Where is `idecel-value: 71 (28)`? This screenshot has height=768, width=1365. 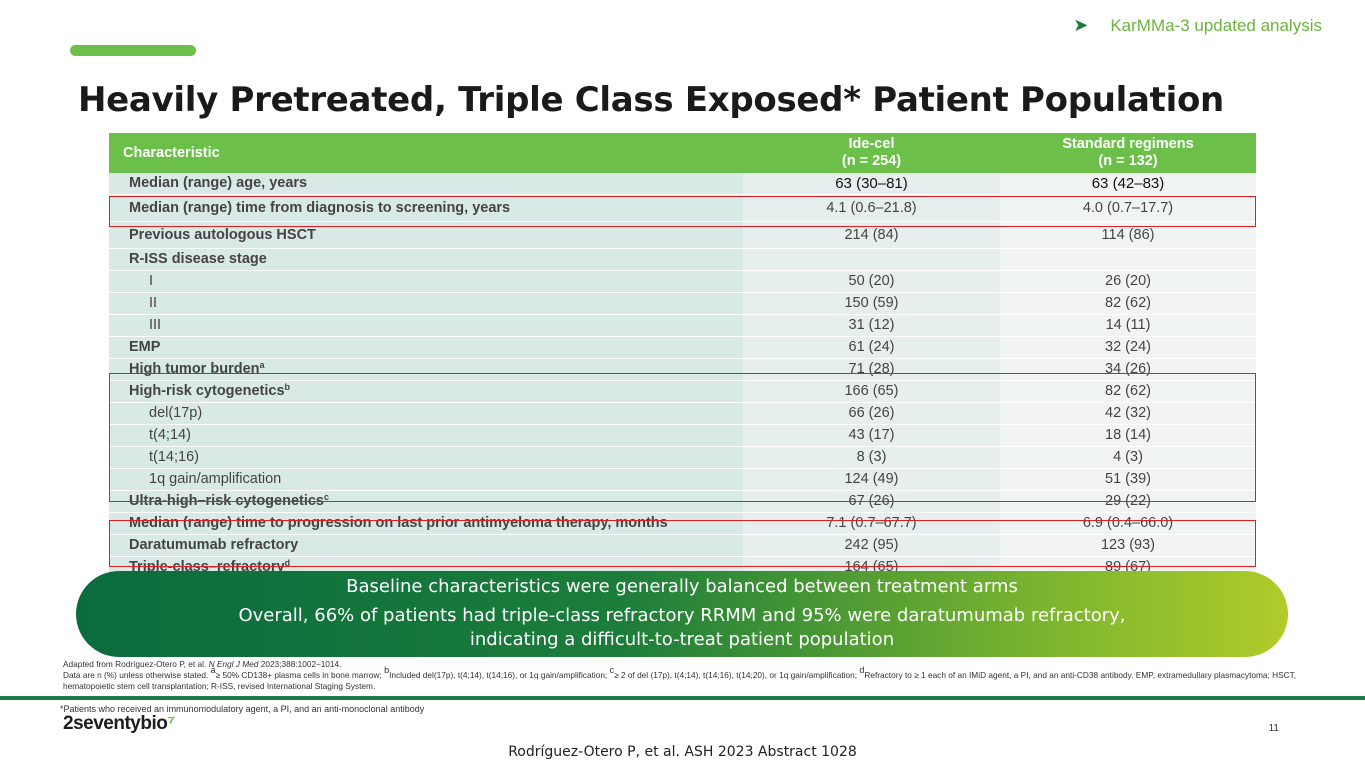
idecel-value: 71 (28) is located at coordinates (871, 369).